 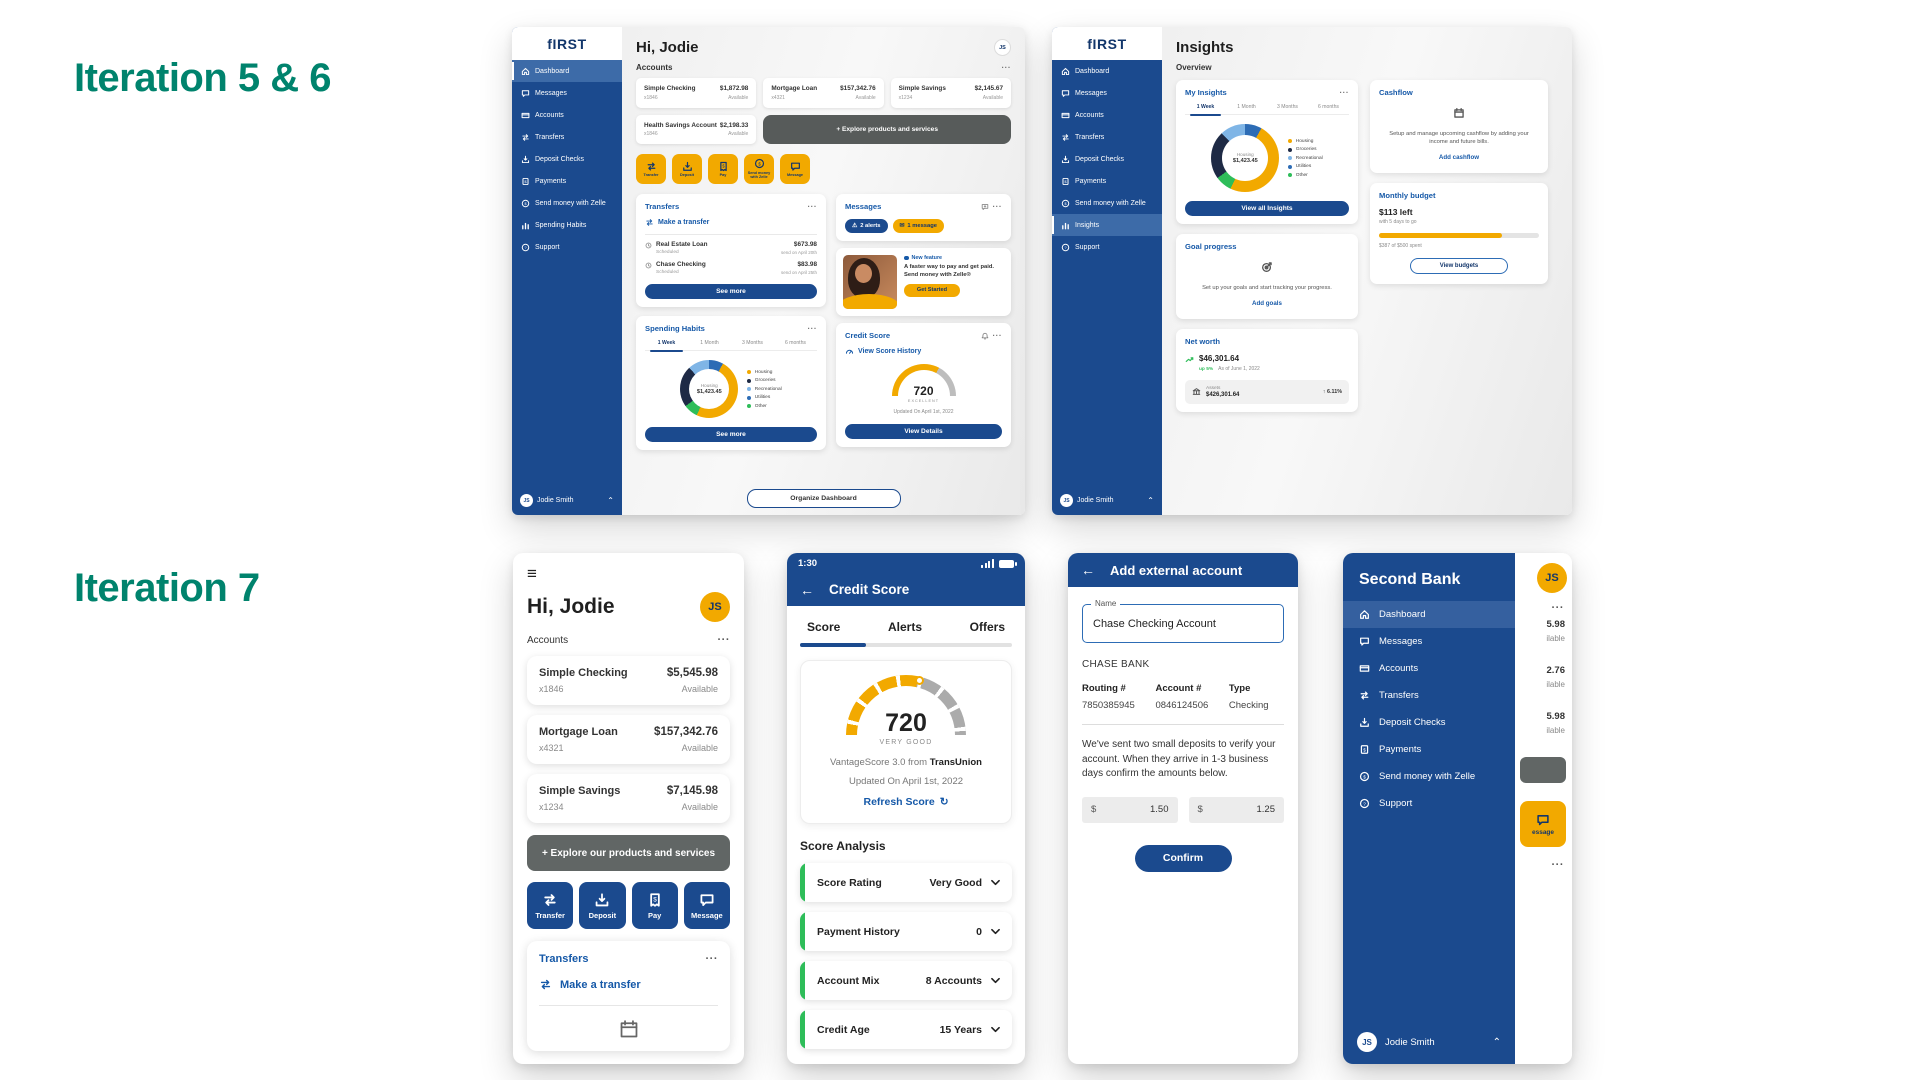 What do you see at coordinates (905, 802) in the screenshot?
I see `refresh-score-link: Refresh Score ↻` at bounding box center [905, 802].